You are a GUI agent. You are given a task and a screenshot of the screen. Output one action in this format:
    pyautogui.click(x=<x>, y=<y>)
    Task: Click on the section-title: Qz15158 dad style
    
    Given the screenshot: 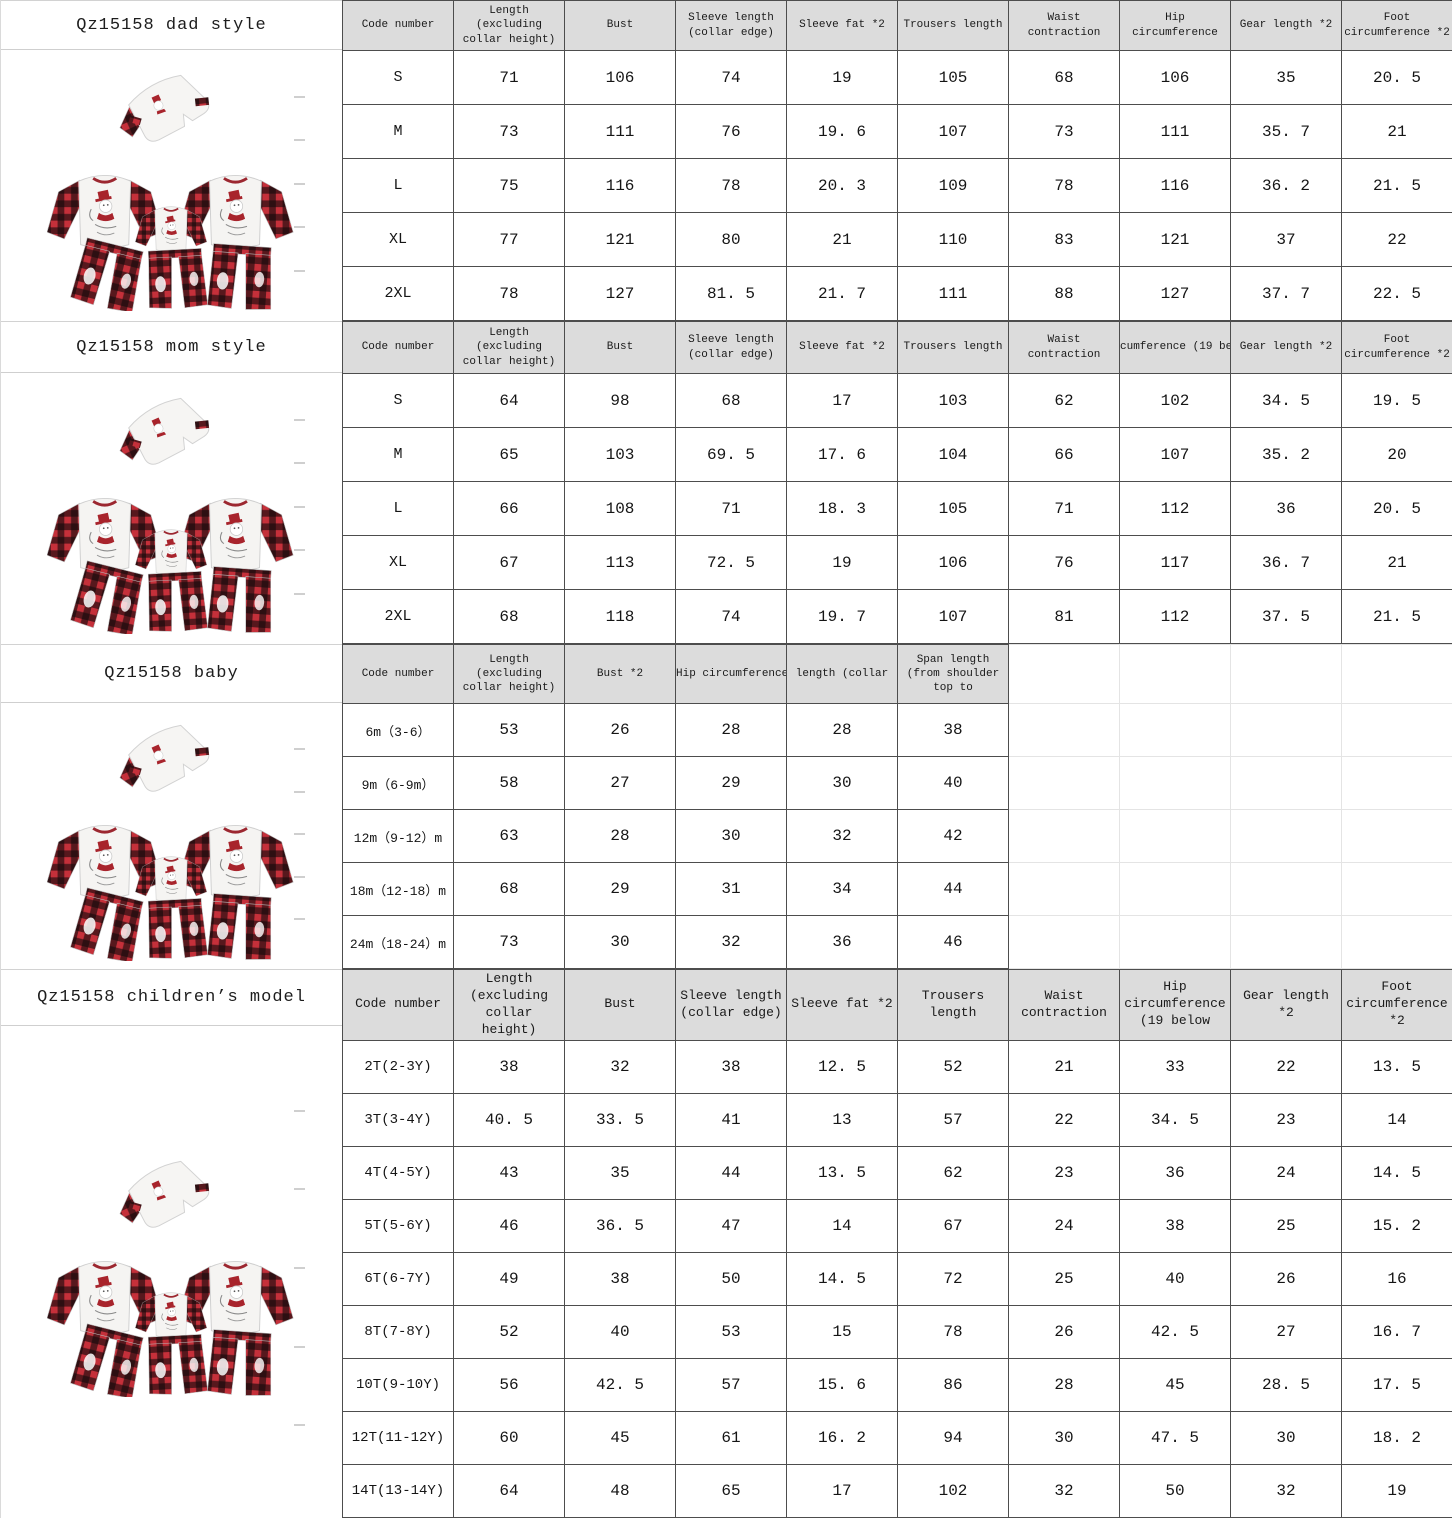 What is the action you would take?
    pyautogui.click(x=171, y=25)
    